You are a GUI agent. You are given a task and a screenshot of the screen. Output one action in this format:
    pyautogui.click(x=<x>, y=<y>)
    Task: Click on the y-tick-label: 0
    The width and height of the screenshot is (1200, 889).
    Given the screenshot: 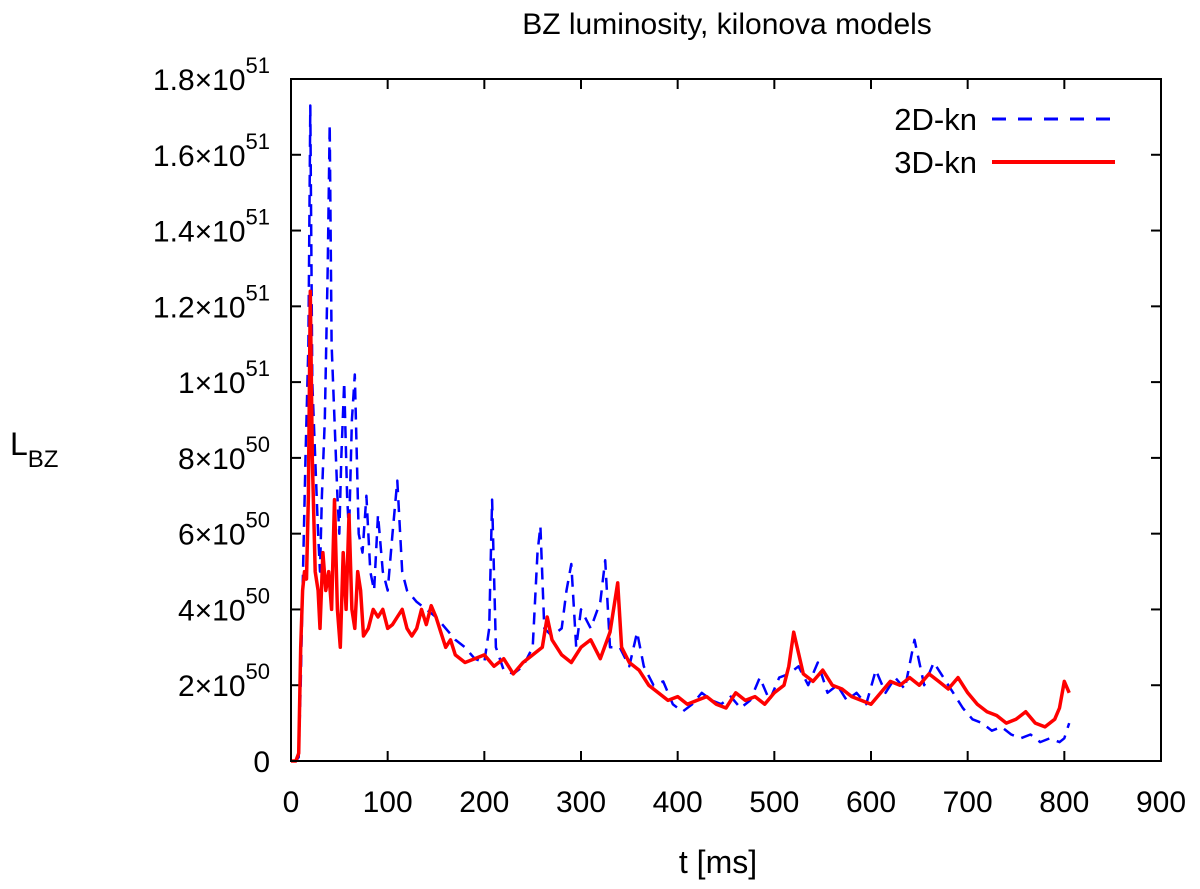 What is the action you would take?
    pyautogui.click(x=261, y=762)
    